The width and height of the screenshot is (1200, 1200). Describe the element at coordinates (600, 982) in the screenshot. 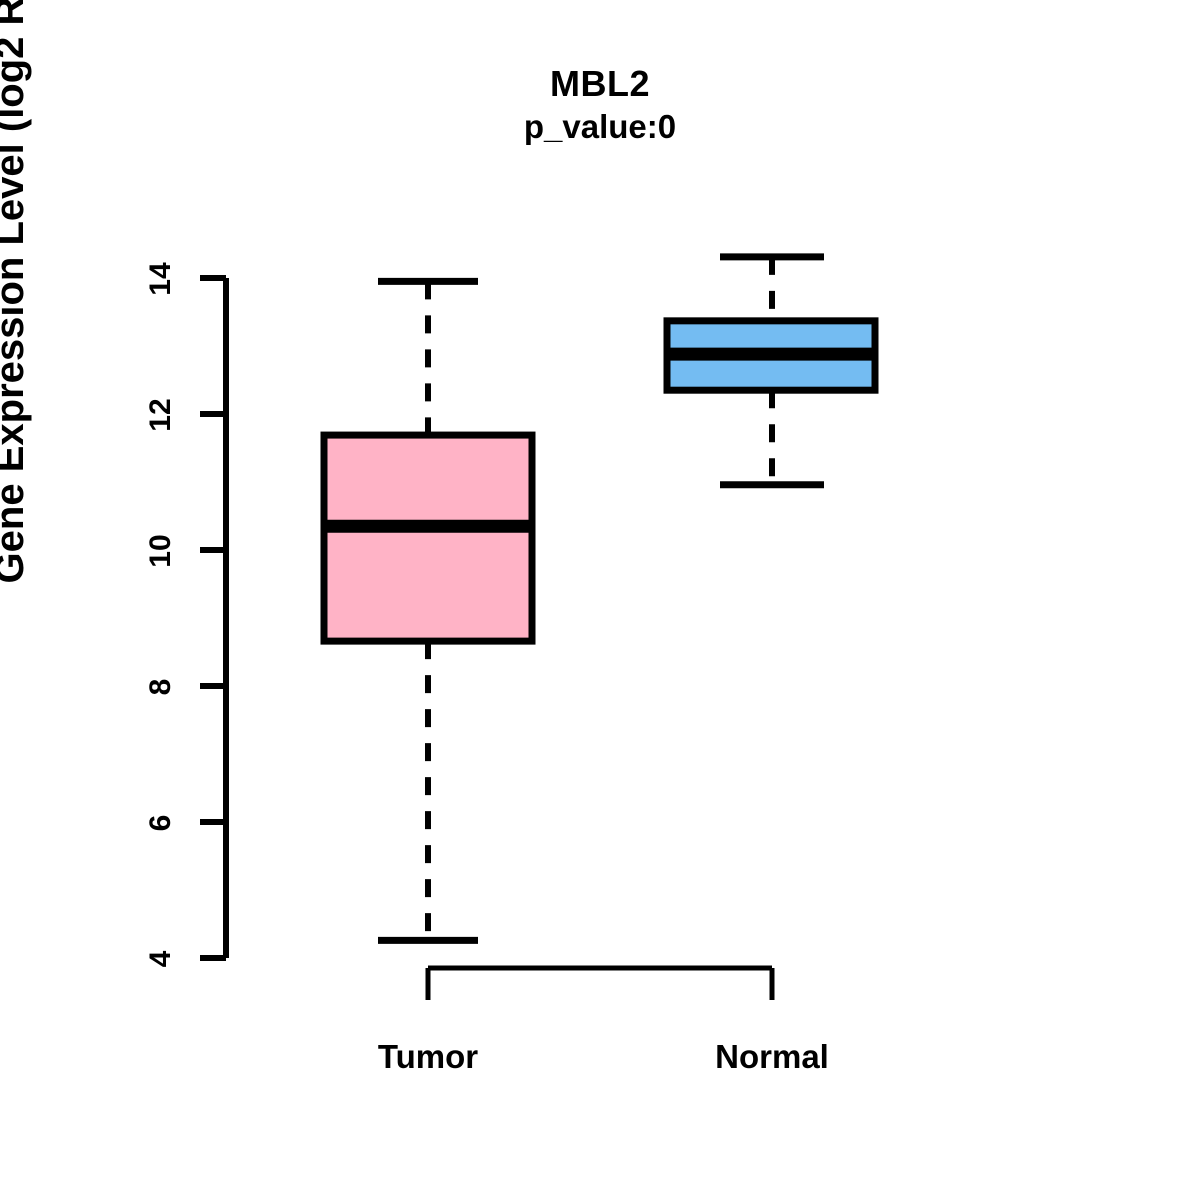

I see `x-axis` at that location.